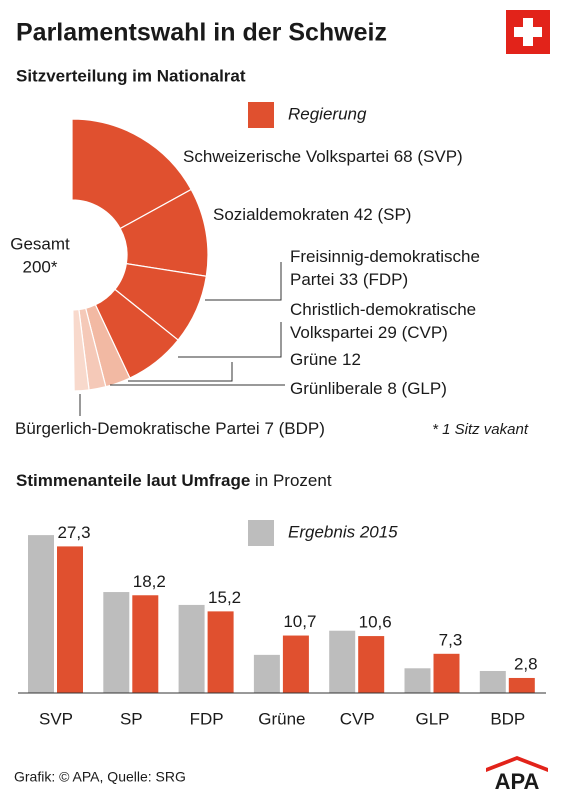 This screenshot has width=562, height=800. What do you see at coordinates (327, 113) in the screenshot?
I see `legend-label: Regierung` at bounding box center [327, 113].